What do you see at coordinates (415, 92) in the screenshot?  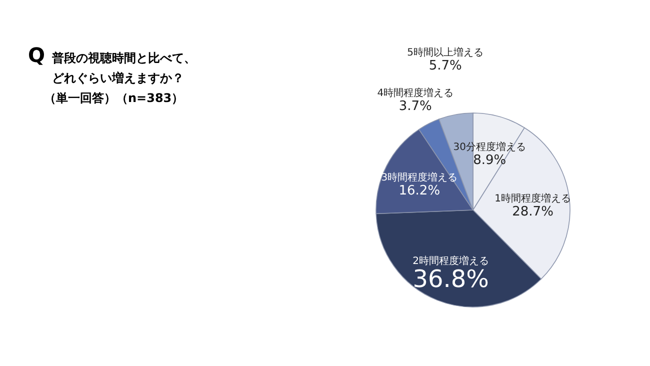 I see `slice-label: 4時間程度増える` at bounding box center [415, 92].